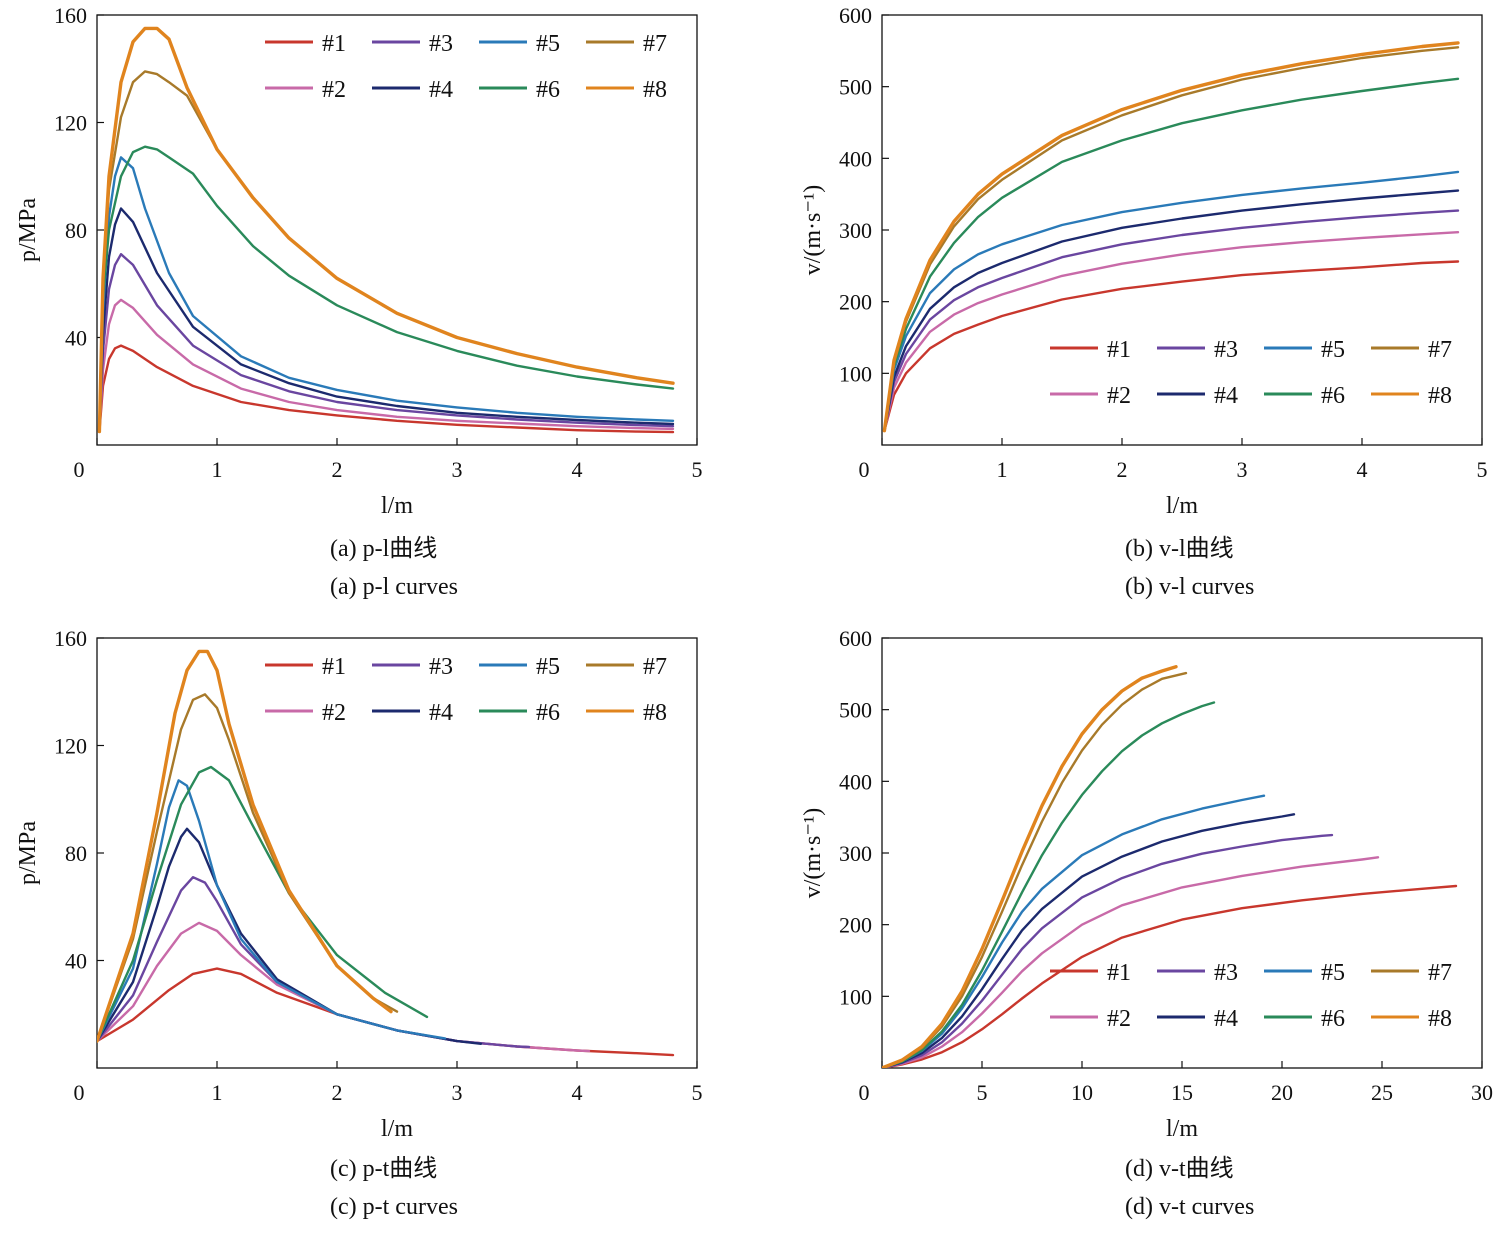 This screenshot has height=1233, width=1500. What do you see at coordinates (384, 1169) in the screenshot?
I see `caption-c-cn: (c) p-t曲线` at bounding box center [384, 1169].